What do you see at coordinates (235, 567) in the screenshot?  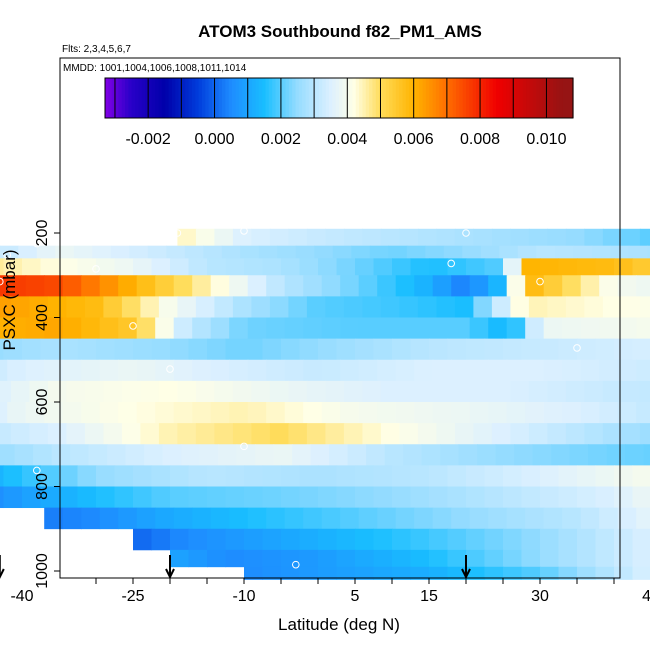 I see `latitude-arrows` at bounding box center [235, 567].